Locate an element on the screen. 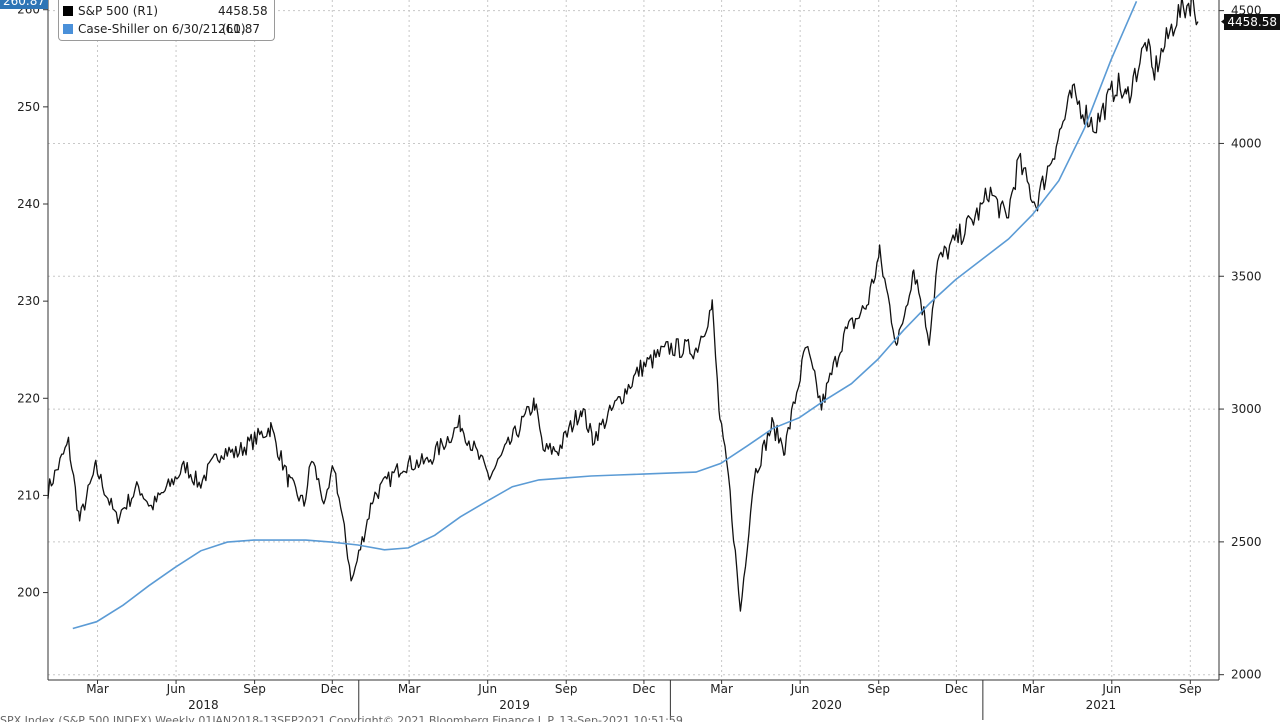 This screenshot has height=725, width=1280. x-axis-year-label: 2018 is located at coordinates (203, 705).